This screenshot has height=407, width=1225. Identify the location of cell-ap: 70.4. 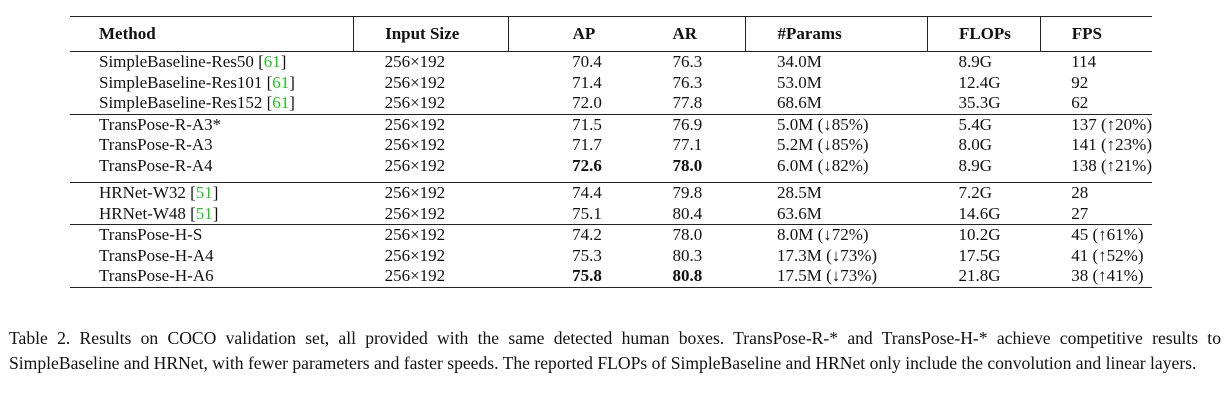
(587, 61).